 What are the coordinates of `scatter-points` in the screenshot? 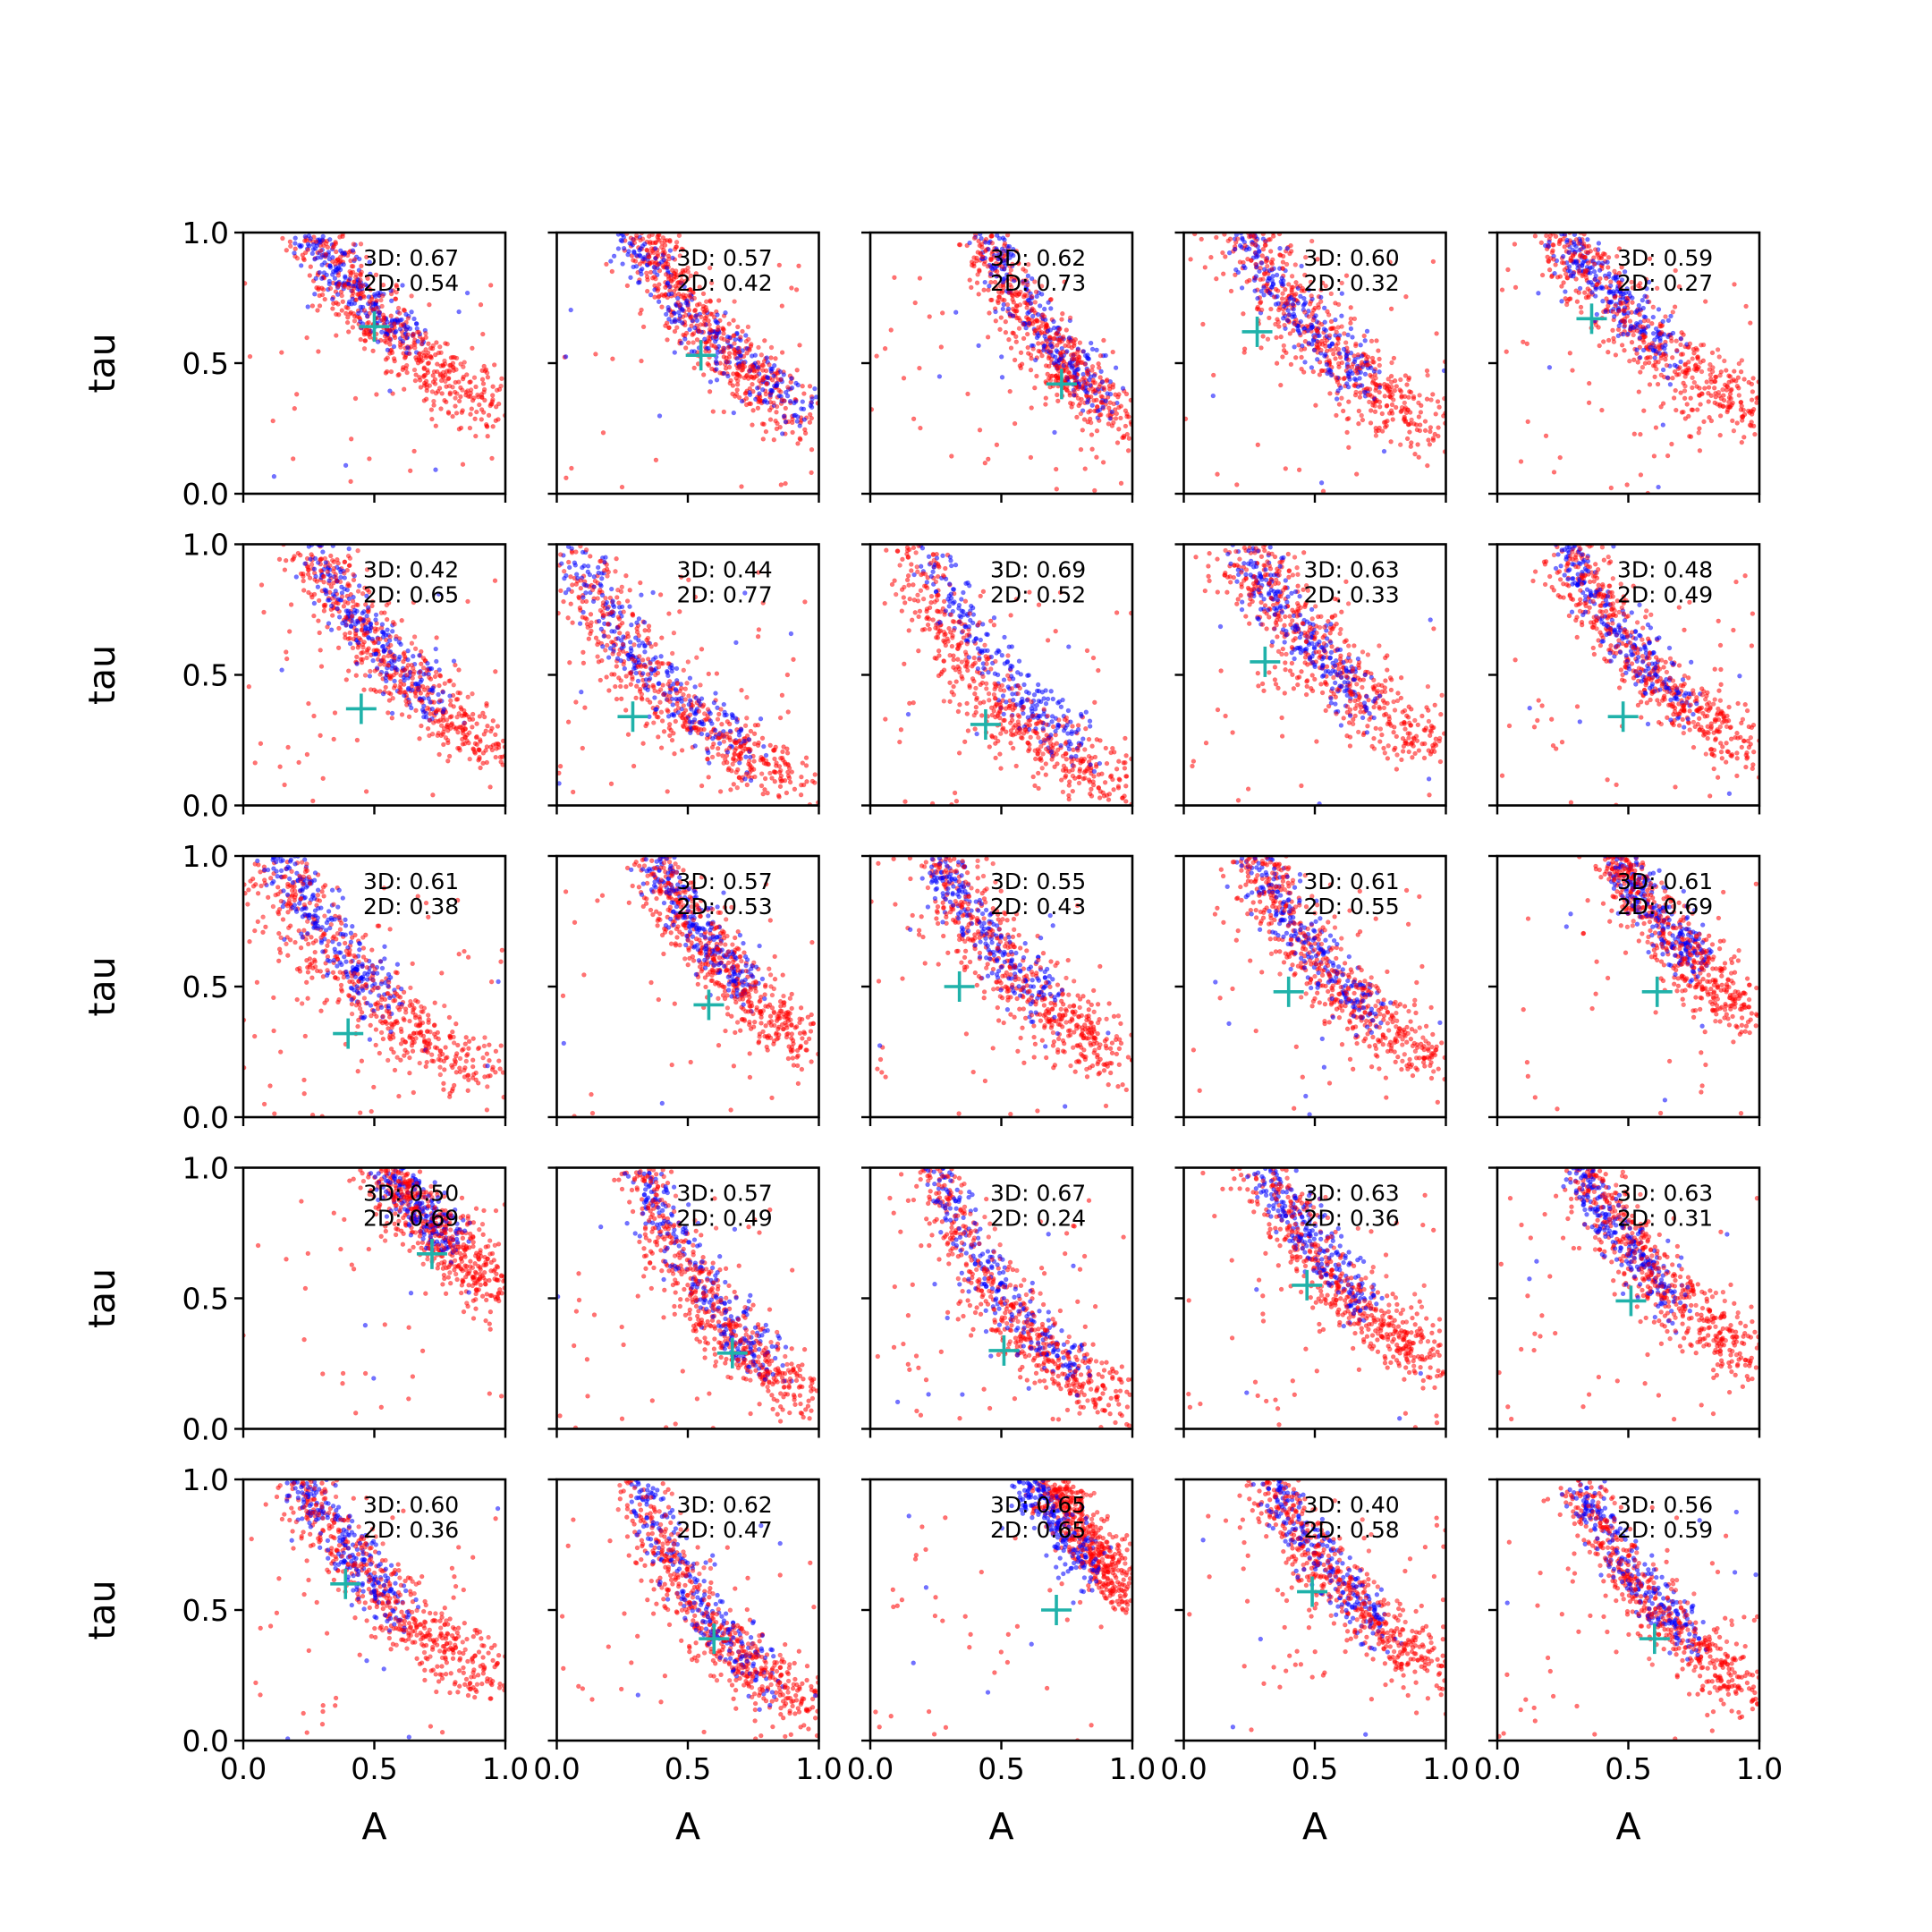 It's located at (1629, 363).